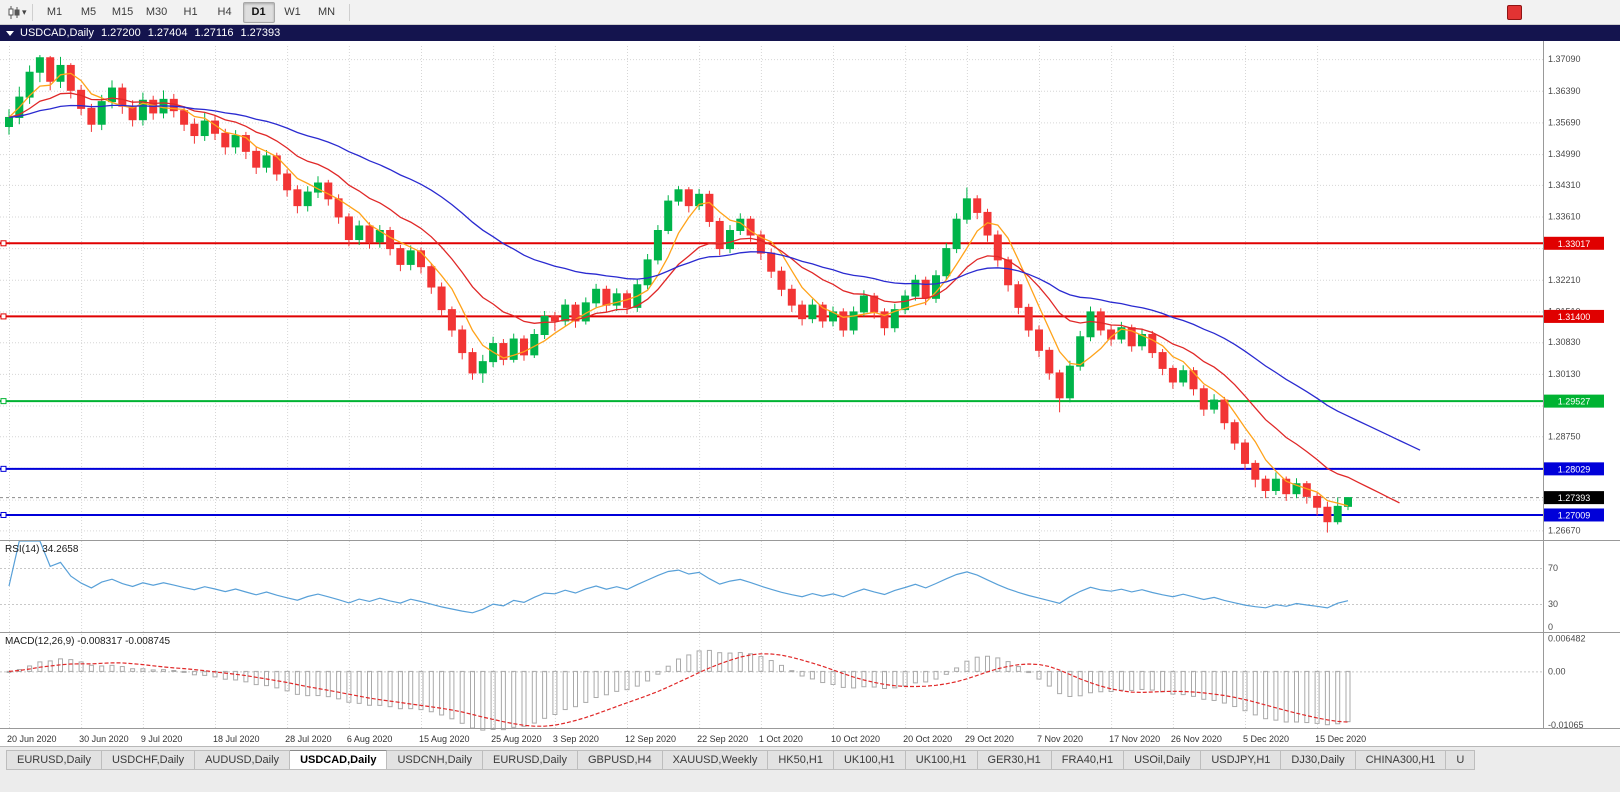  What do you see at coordinates (1461, 760) in the screenshot?
I see `chart-tab-u: U` at bounding box center [1461, 760].